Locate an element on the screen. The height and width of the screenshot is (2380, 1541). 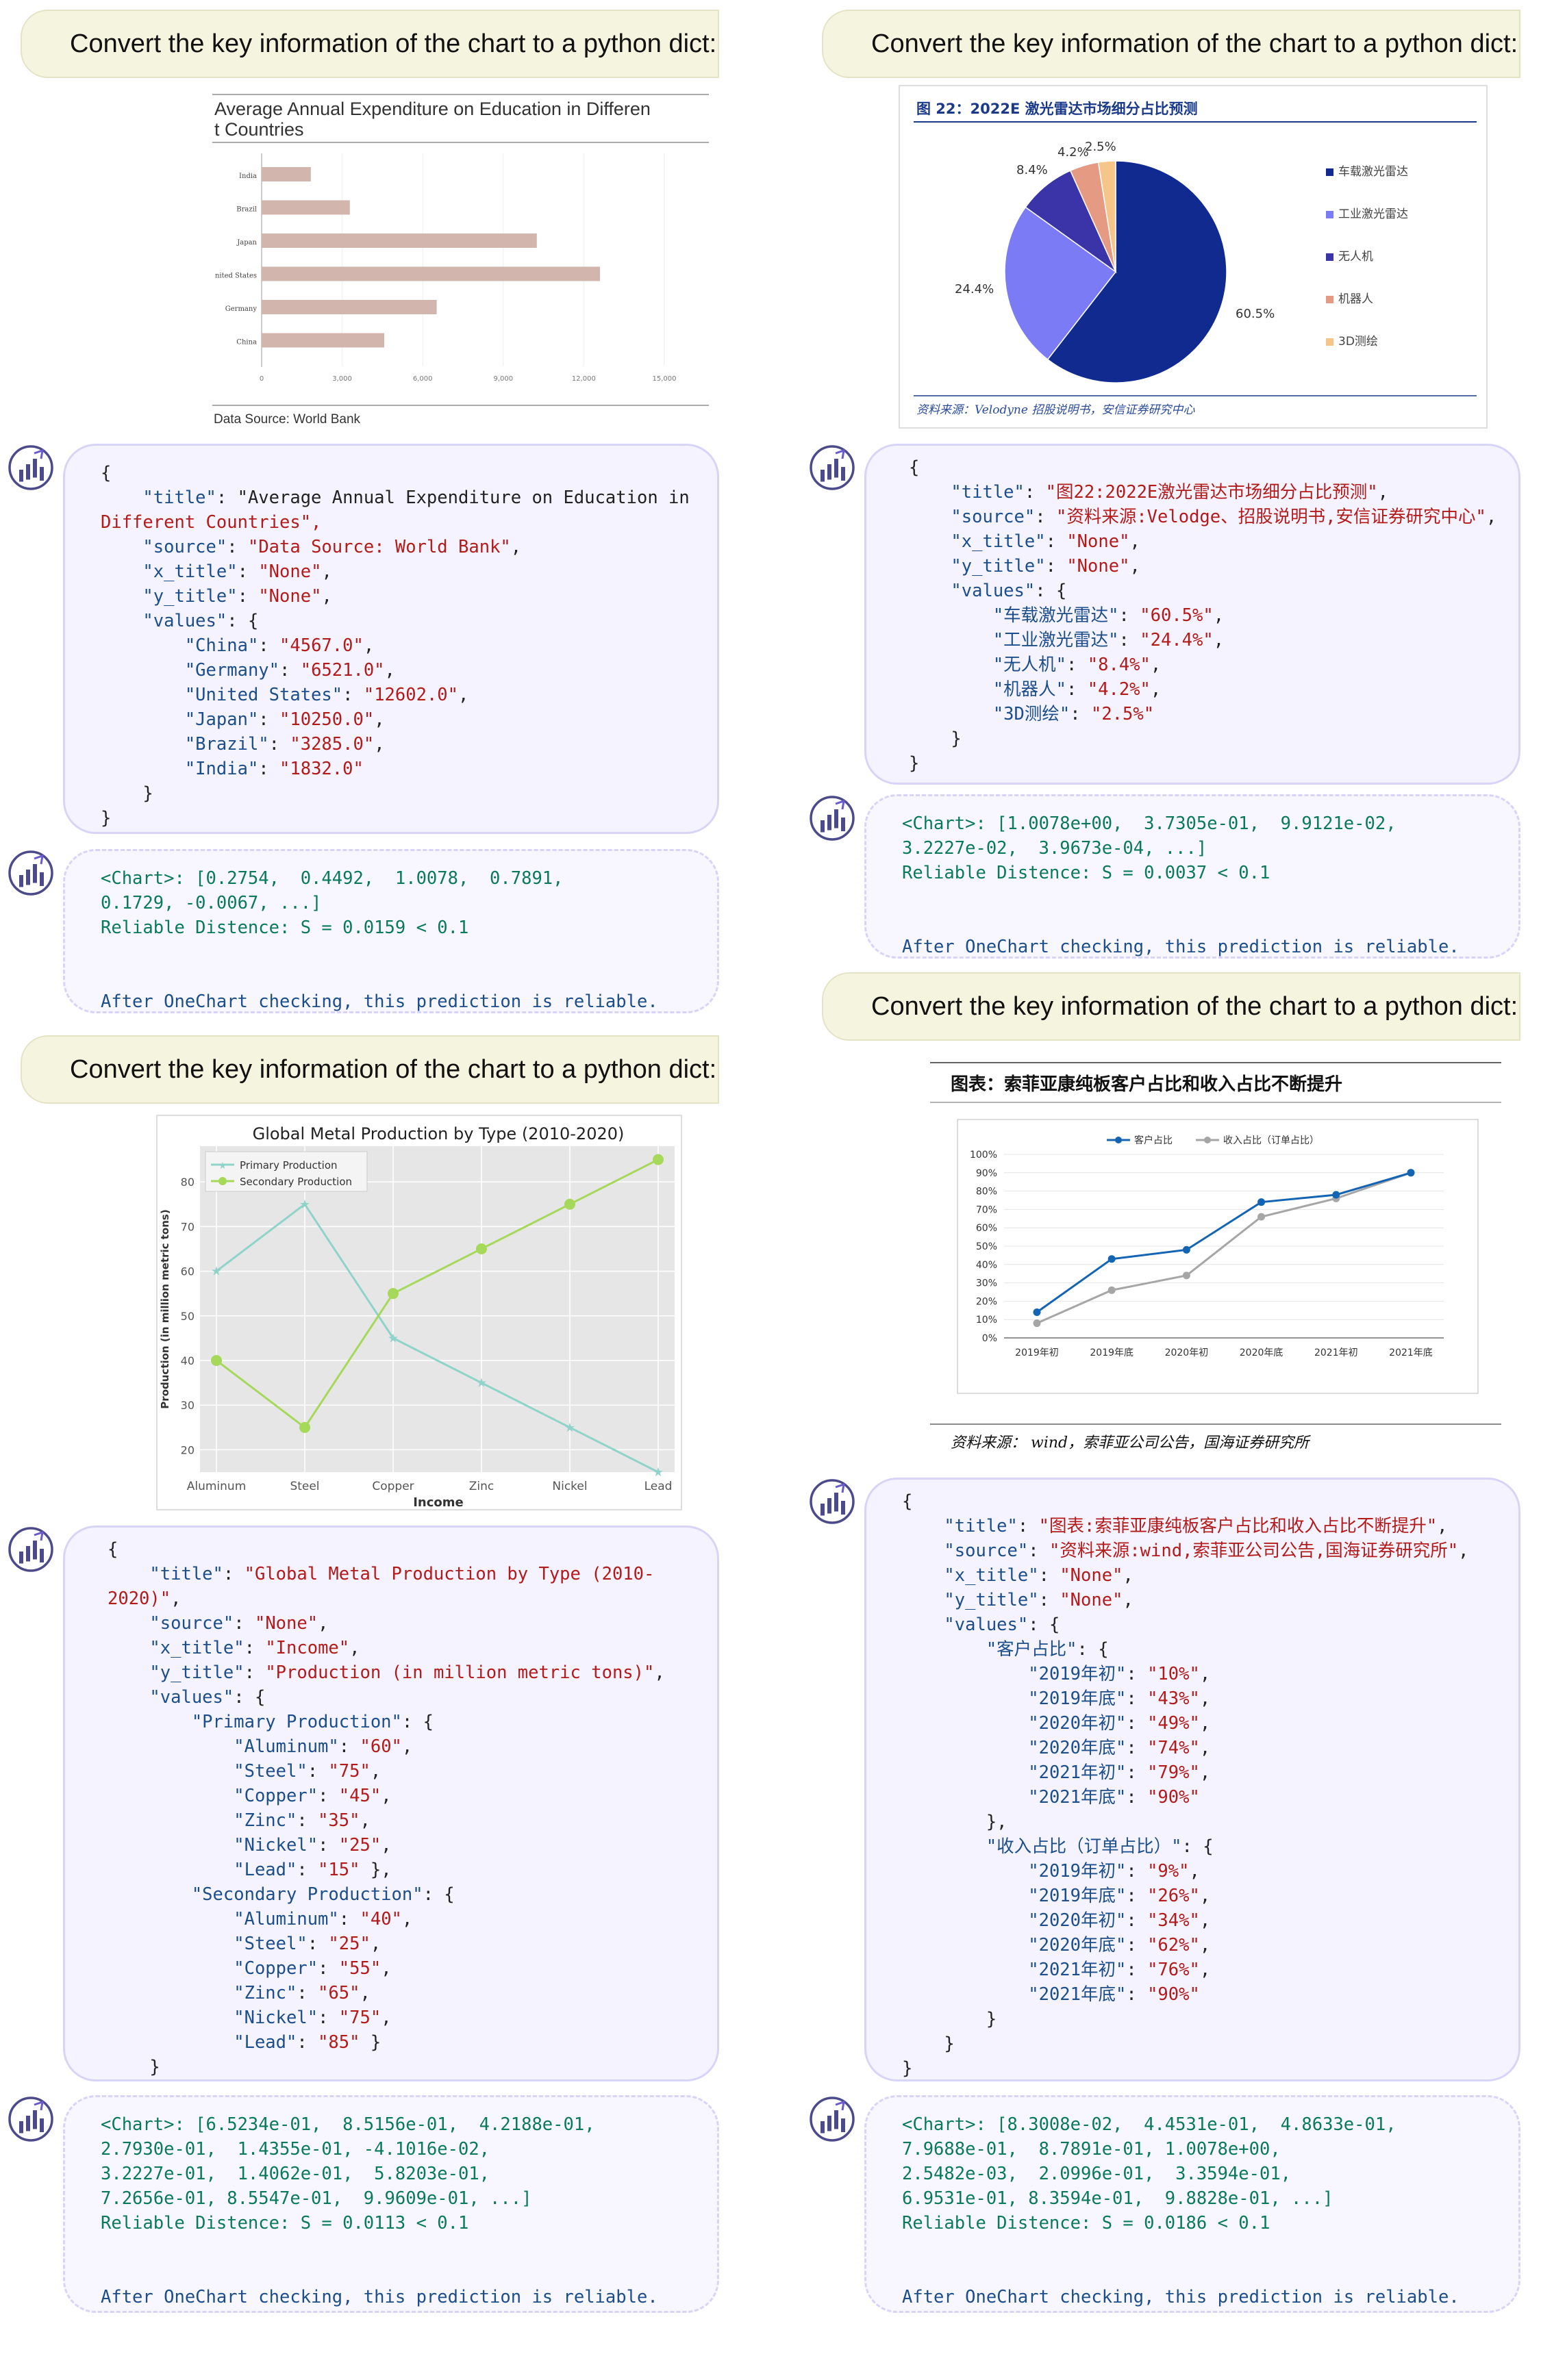
tick-label: 50 is located at coordinates (188, 1316).